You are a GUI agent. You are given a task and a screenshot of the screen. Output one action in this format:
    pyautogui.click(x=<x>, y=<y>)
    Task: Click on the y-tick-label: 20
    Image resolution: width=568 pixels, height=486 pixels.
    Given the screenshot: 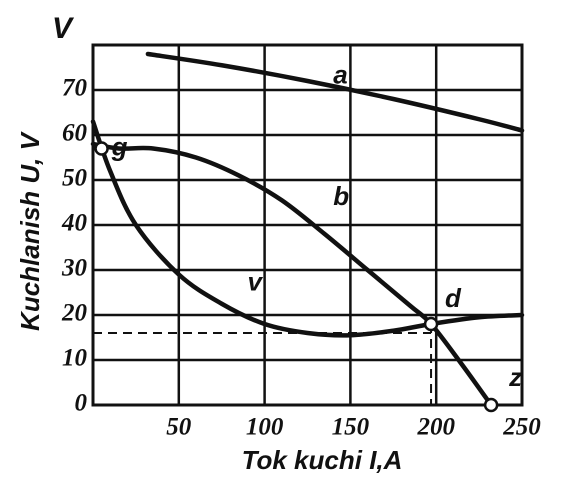 What is the action you would take?
    pyautogui.click(x=74, y=313)
    